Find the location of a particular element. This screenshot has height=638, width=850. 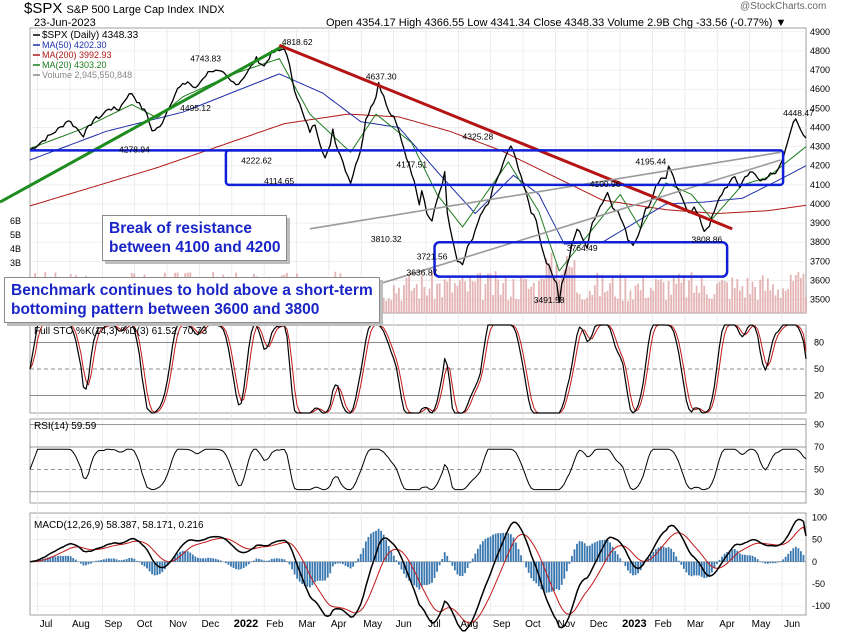

macd-tick-label: 100 is located at coordinates (819, 517).